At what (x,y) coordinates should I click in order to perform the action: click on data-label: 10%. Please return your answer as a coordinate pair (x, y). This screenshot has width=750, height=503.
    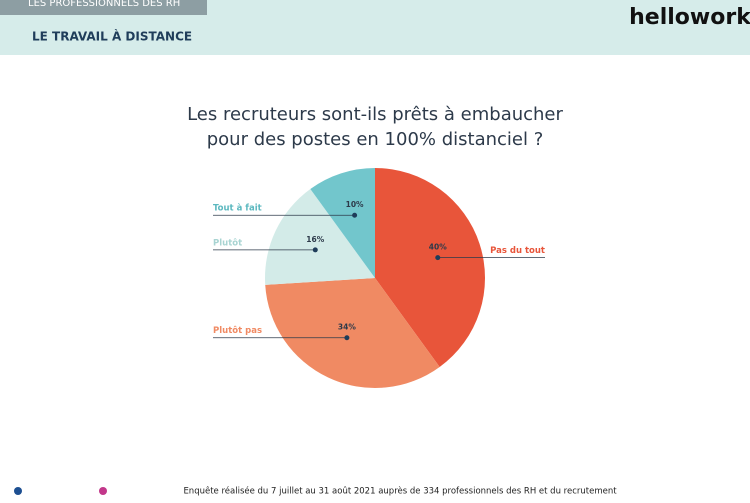
    Looking at the image, I should click on (355, 204).